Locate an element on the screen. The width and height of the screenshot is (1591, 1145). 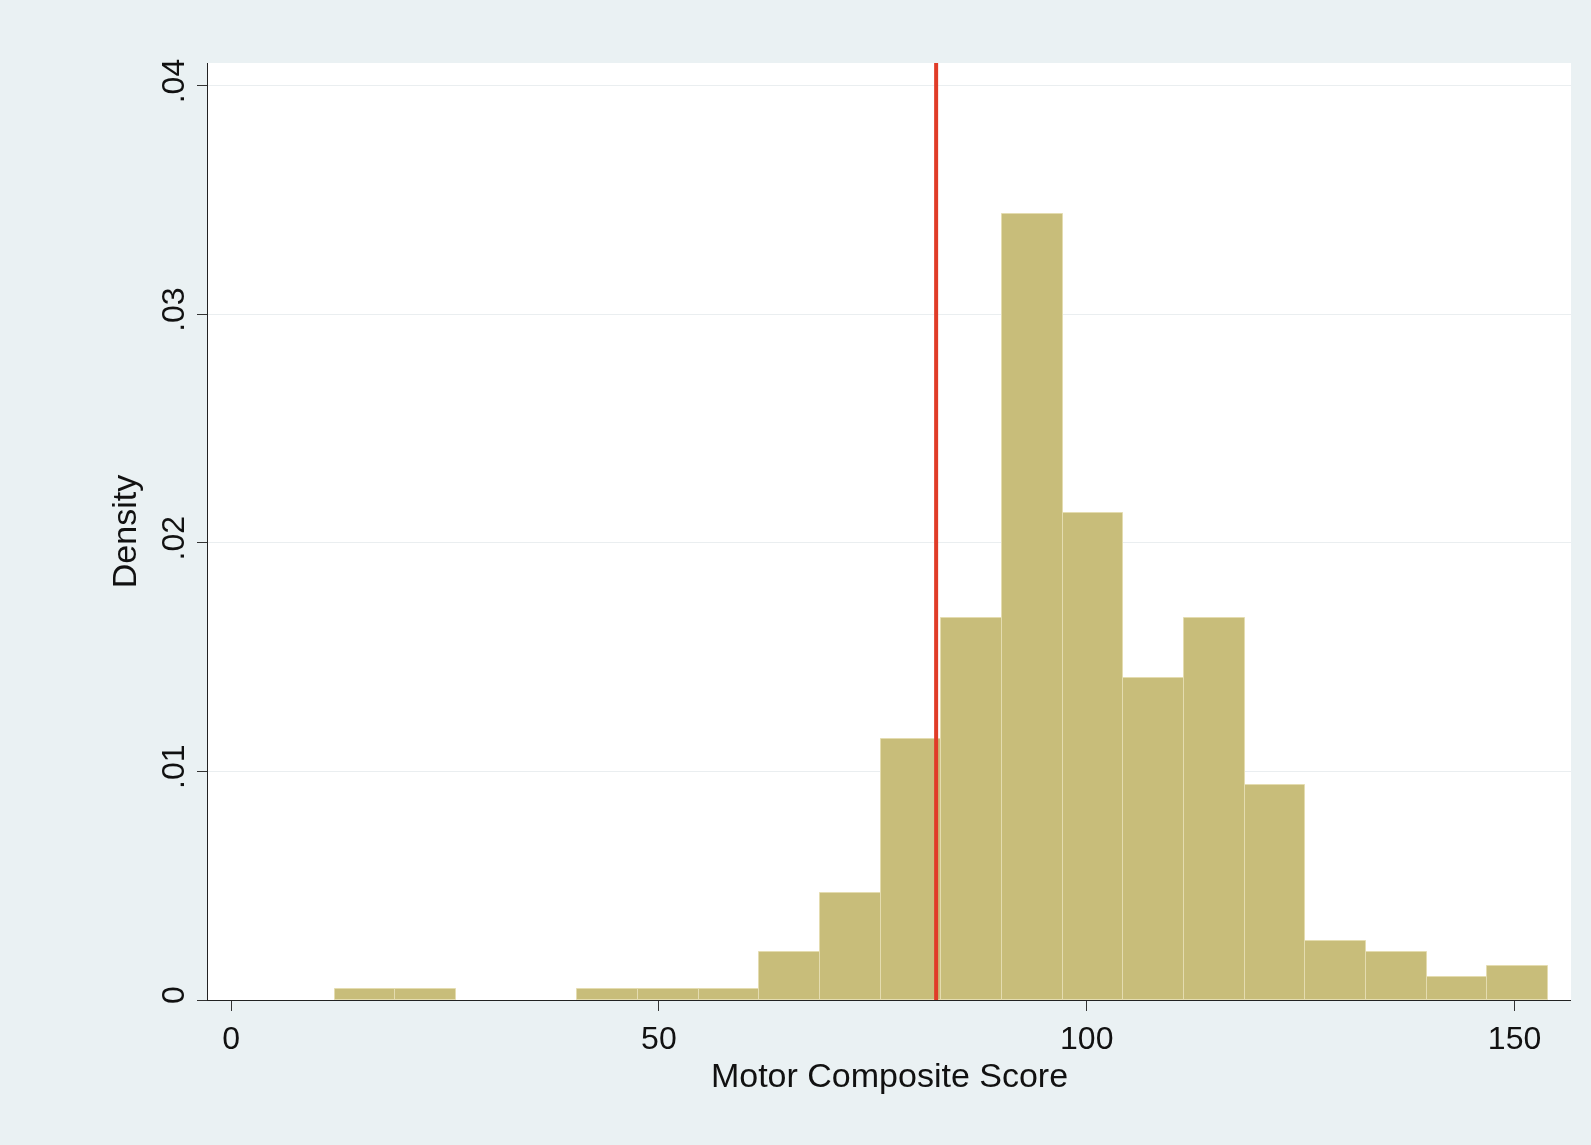
y-tick-label: .01 is located at coordinates (173, 766).